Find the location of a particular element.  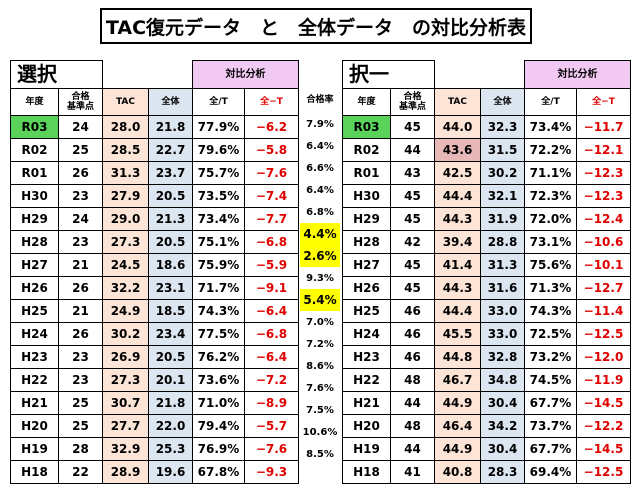

column-header: 年度 is located at coordinates (34, 102).